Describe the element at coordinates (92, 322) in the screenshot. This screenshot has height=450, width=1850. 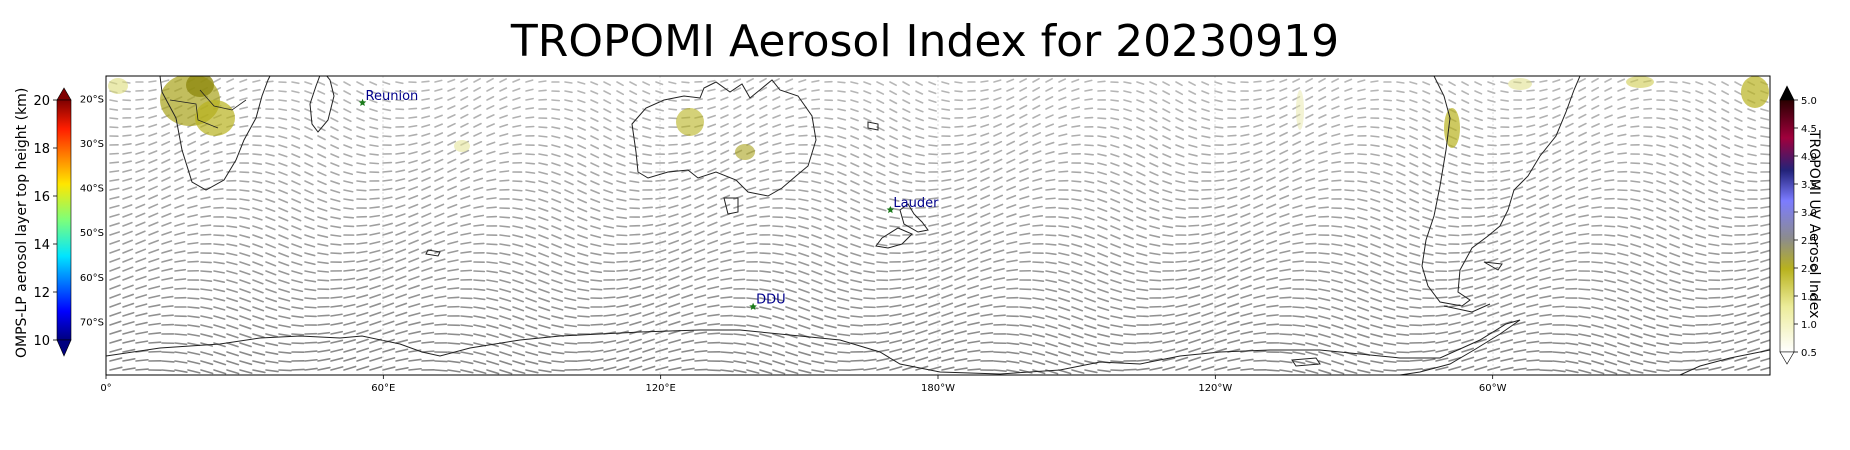
I see `latitude-label: 70°S` at that location.